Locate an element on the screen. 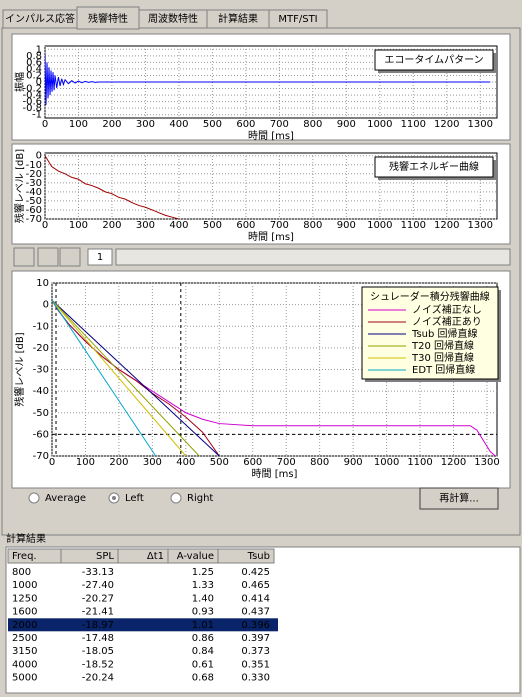 The image size is (522, 697). x-tick-label: 1000 is located at coordinates (386, 462).